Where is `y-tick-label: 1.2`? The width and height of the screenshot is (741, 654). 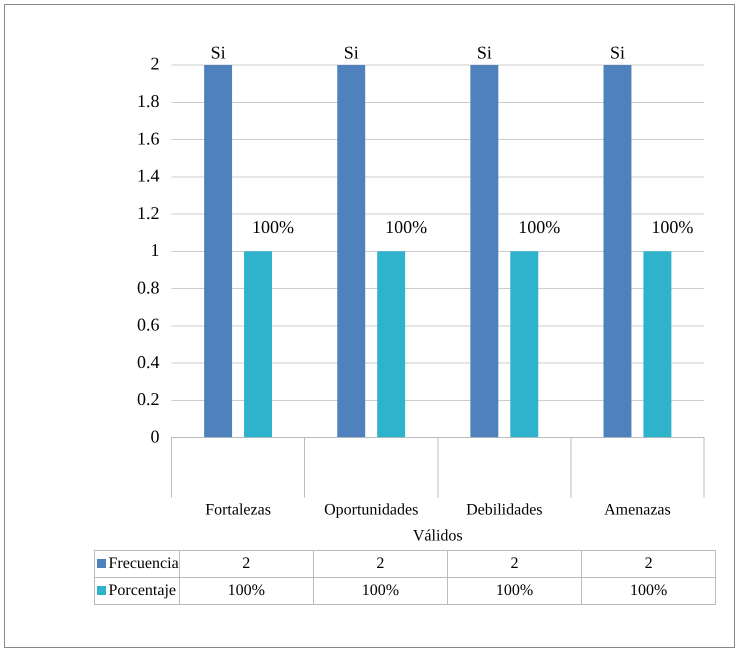 y-tick-label: 1.2 is located at coordinates (148, 212).